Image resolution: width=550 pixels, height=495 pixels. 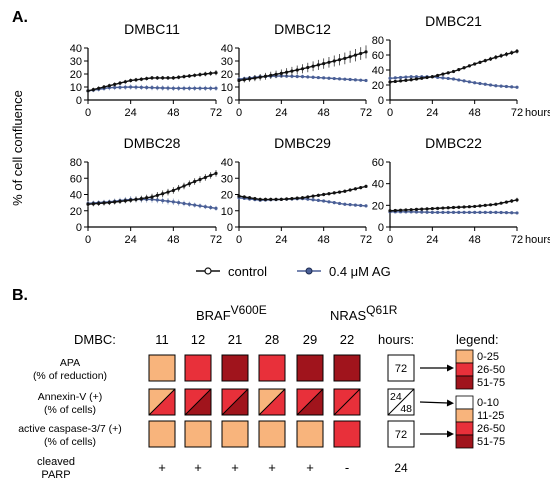 What do you see at coordinates (152, 81) in the screenshot?
I see `series-control` at bounding box center [152, 81].